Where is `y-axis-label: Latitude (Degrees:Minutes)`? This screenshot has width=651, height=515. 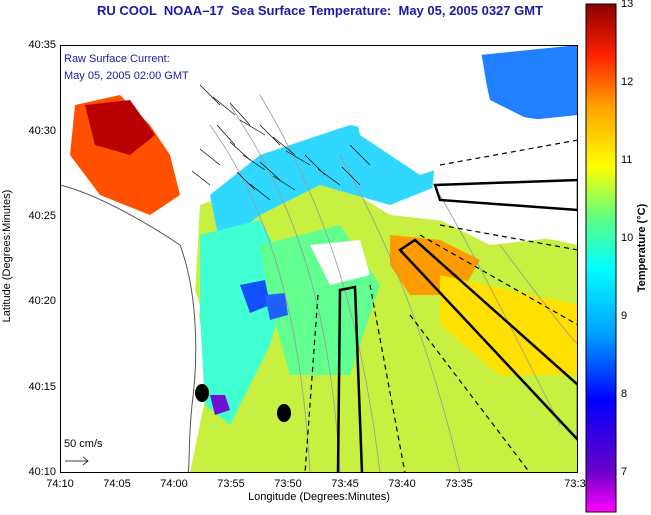 y-axis-label: Latitude (Degrees:Minutes) is located at coordinates (7, 256).